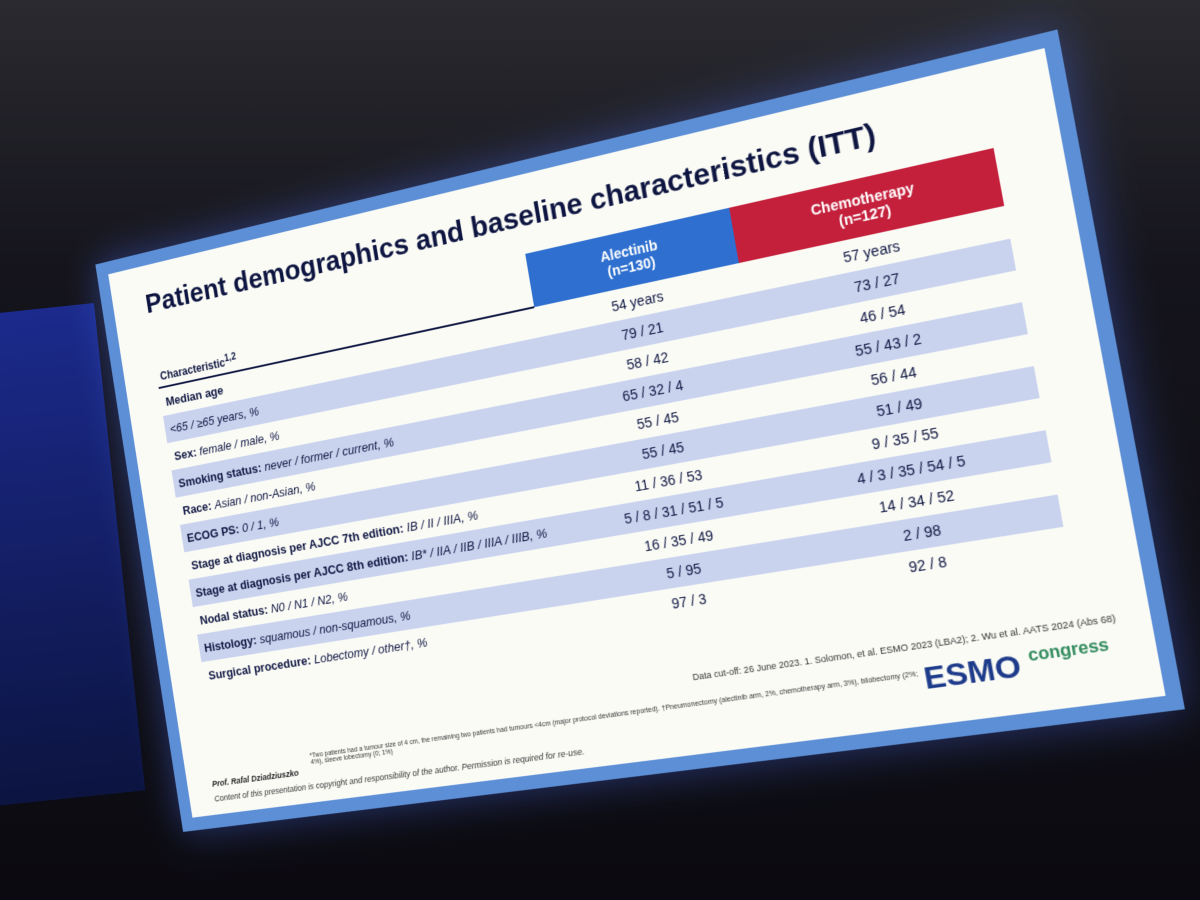 The image size is (1200, 900). What do you see at coordinates (972, 672) in the screenshot?
I see `logo-brand: ESMO` at bounding box center [972, 672].